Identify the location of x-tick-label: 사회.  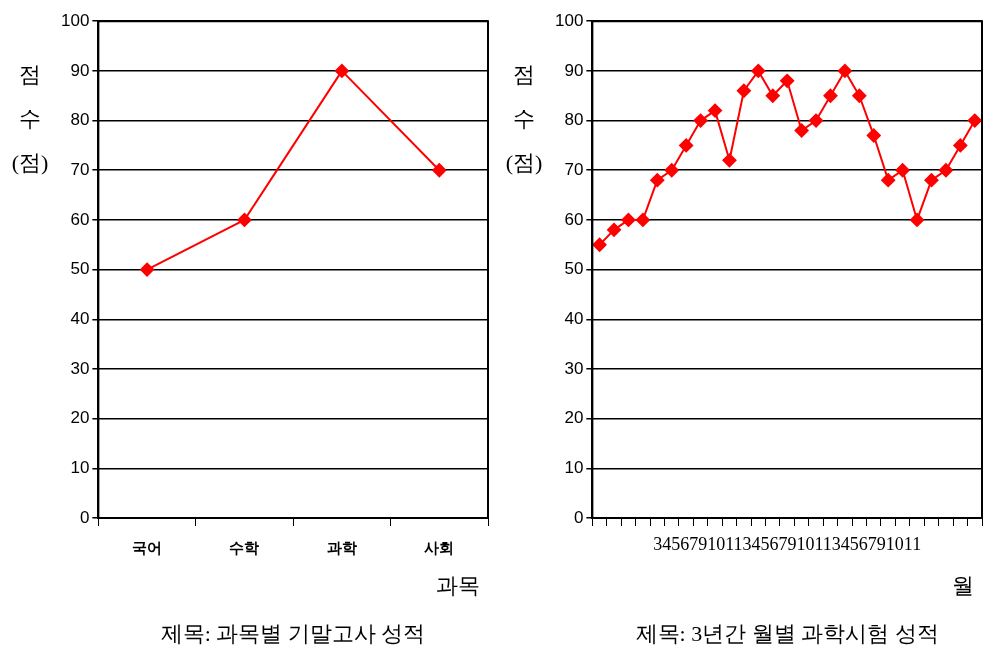
(439, 548).